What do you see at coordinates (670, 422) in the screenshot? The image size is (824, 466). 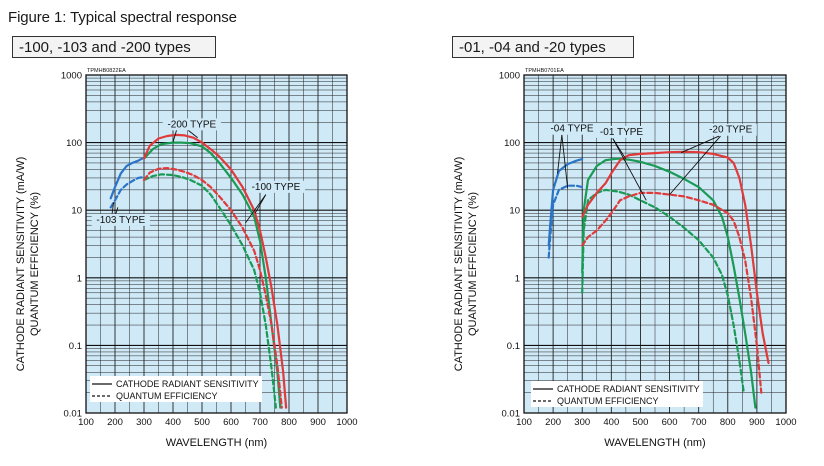 I see `panel2-xtick-label: 600` at bounding box center [670, 422].